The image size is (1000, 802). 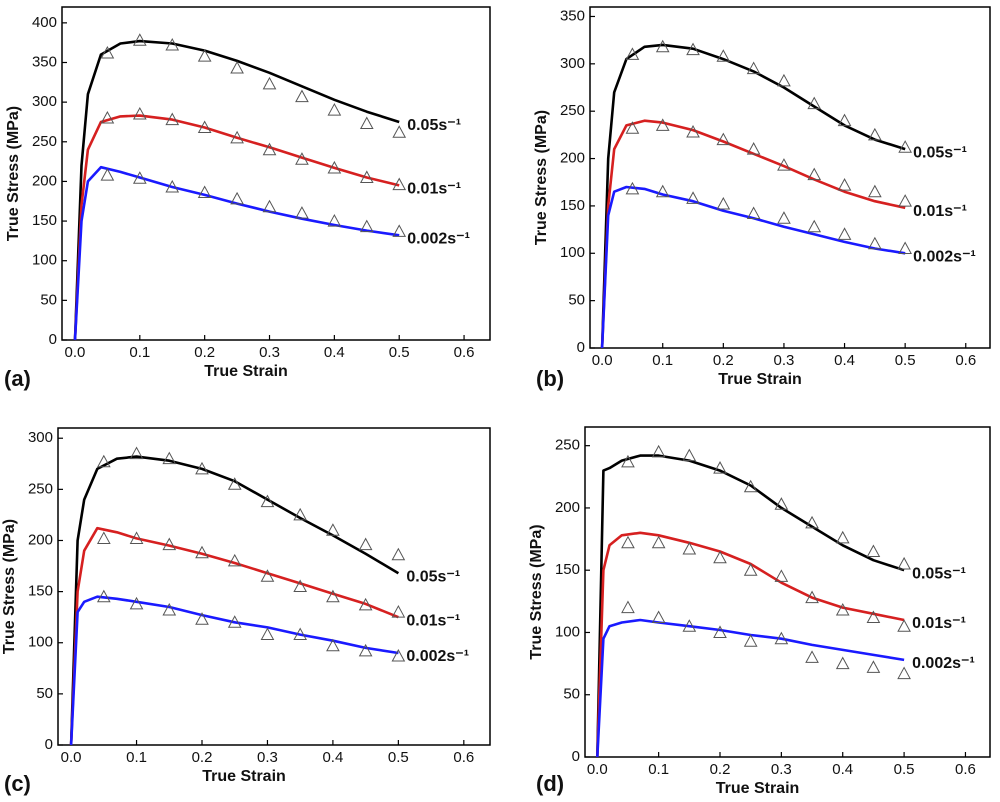 I want to click on series-label: 0.01s⁻¹, so click(x=433, y=620).